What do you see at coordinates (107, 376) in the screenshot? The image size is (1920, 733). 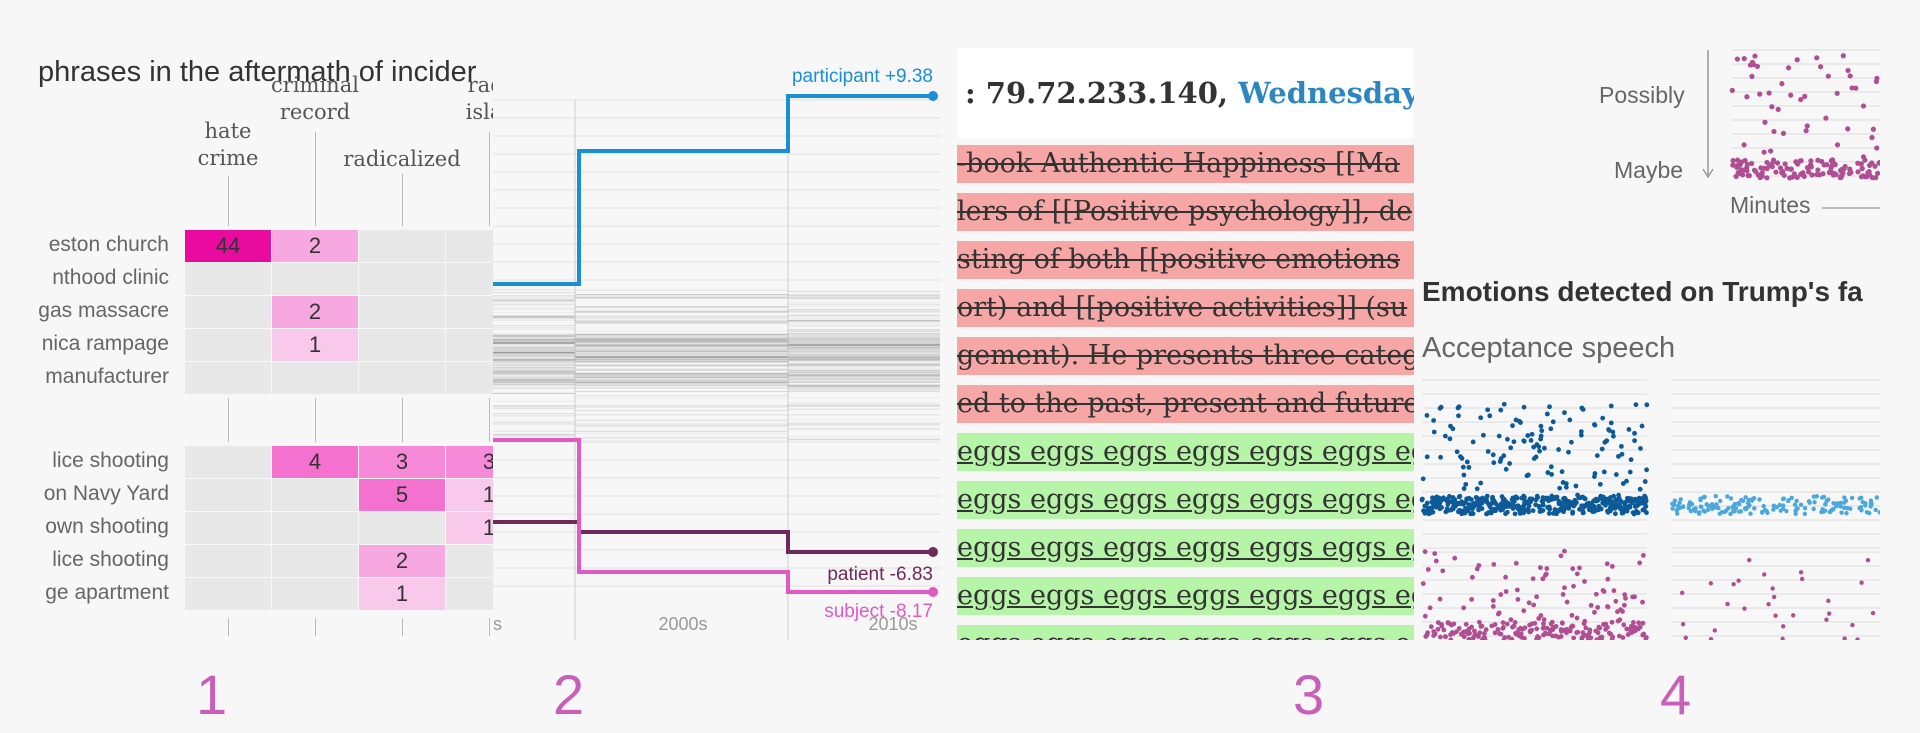 I see `row-label: manufacturer` at bounding box center [107, 376].